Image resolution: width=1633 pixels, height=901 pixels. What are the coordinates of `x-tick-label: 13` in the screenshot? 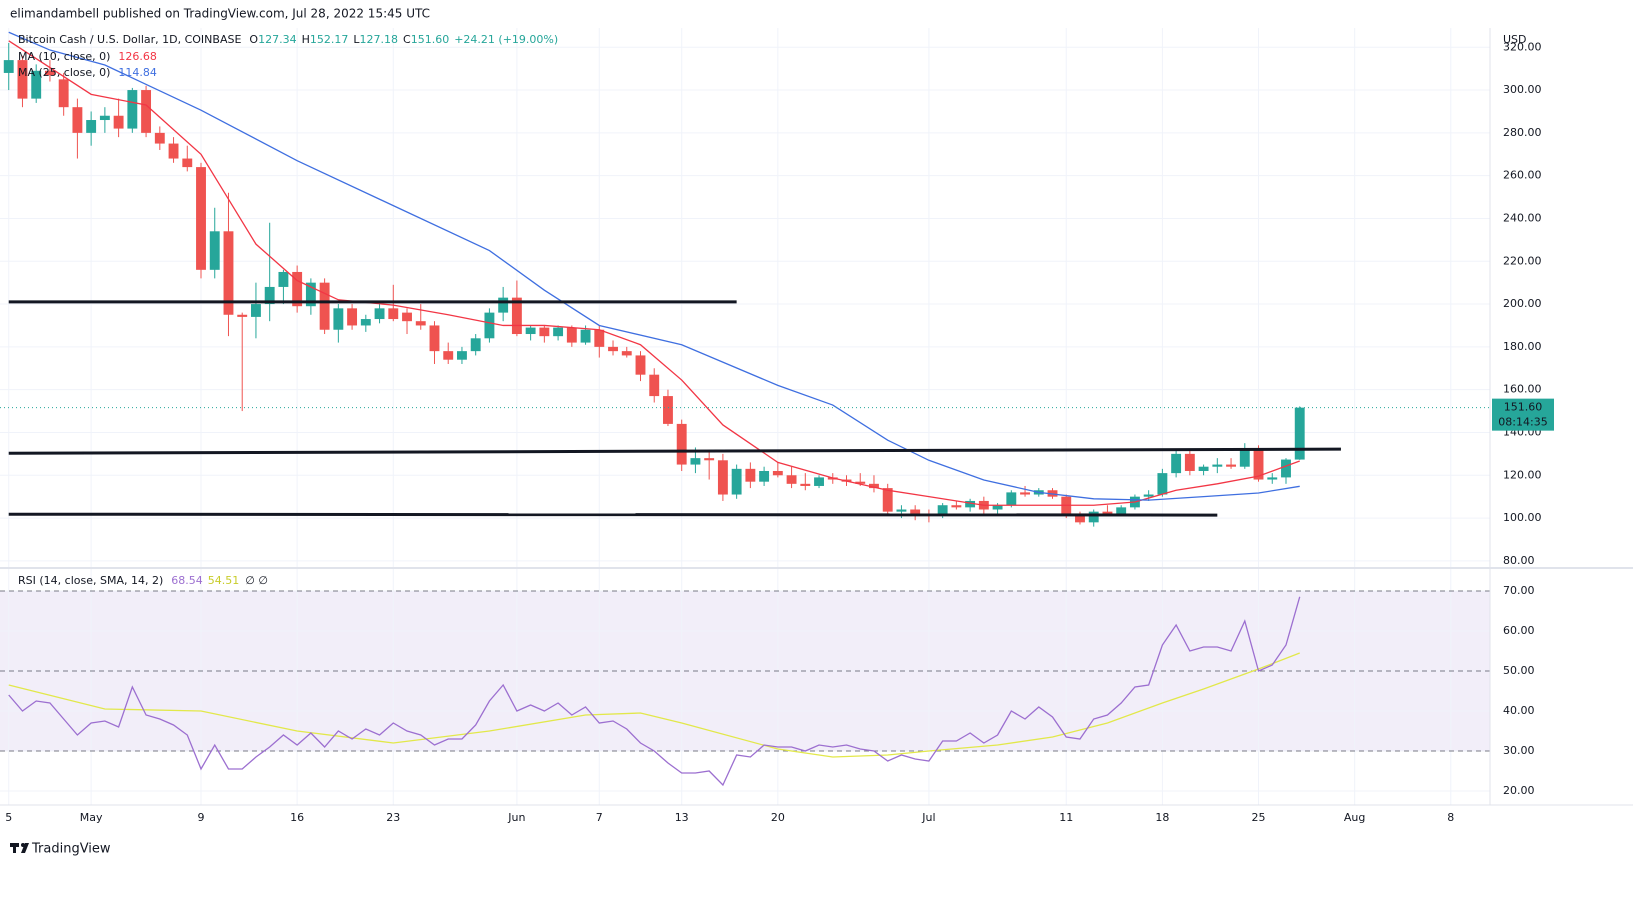 It's located at (682, 817).